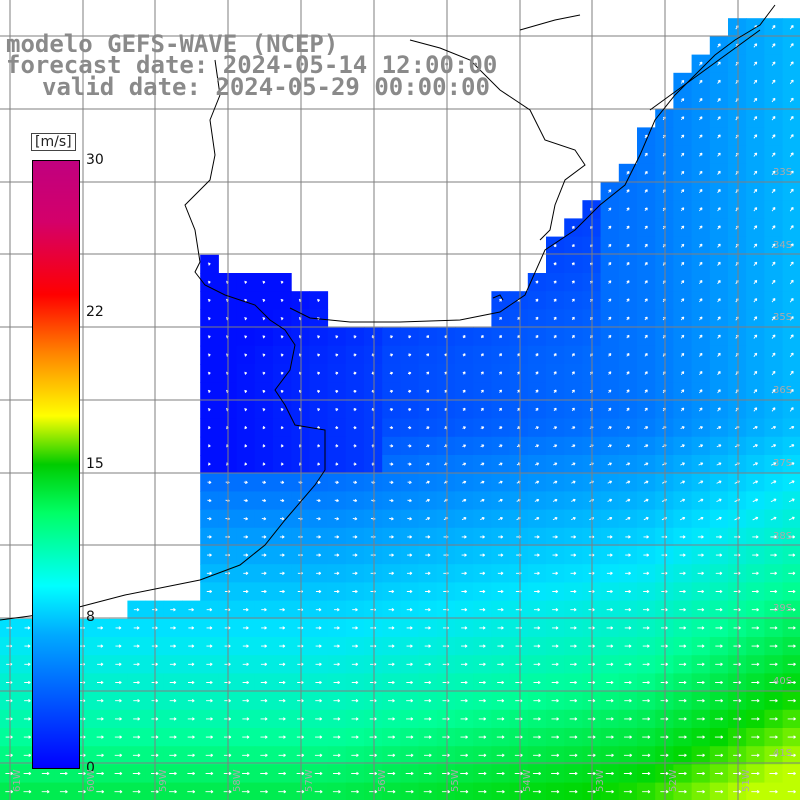 The height and width of the screenshot is (800, 800). I want to click on colorbar-tick-30: 30, so click(95, 160).